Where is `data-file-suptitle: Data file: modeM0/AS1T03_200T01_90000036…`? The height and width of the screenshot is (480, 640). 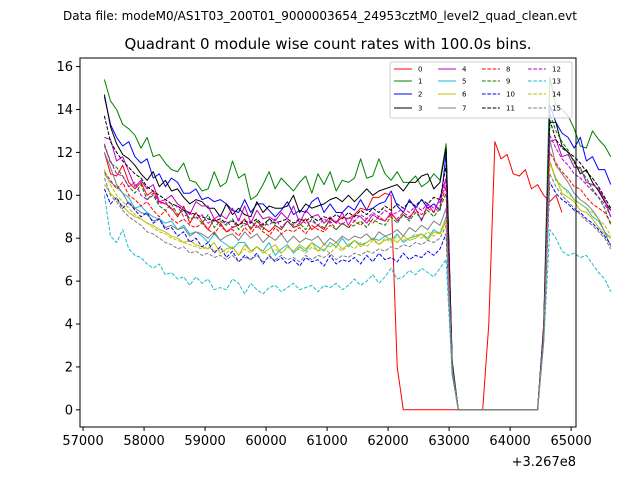 data-file-suptitle: Data file: modeM0/AS1T03_200T01_90000036… is located at coordinates (320, 16).